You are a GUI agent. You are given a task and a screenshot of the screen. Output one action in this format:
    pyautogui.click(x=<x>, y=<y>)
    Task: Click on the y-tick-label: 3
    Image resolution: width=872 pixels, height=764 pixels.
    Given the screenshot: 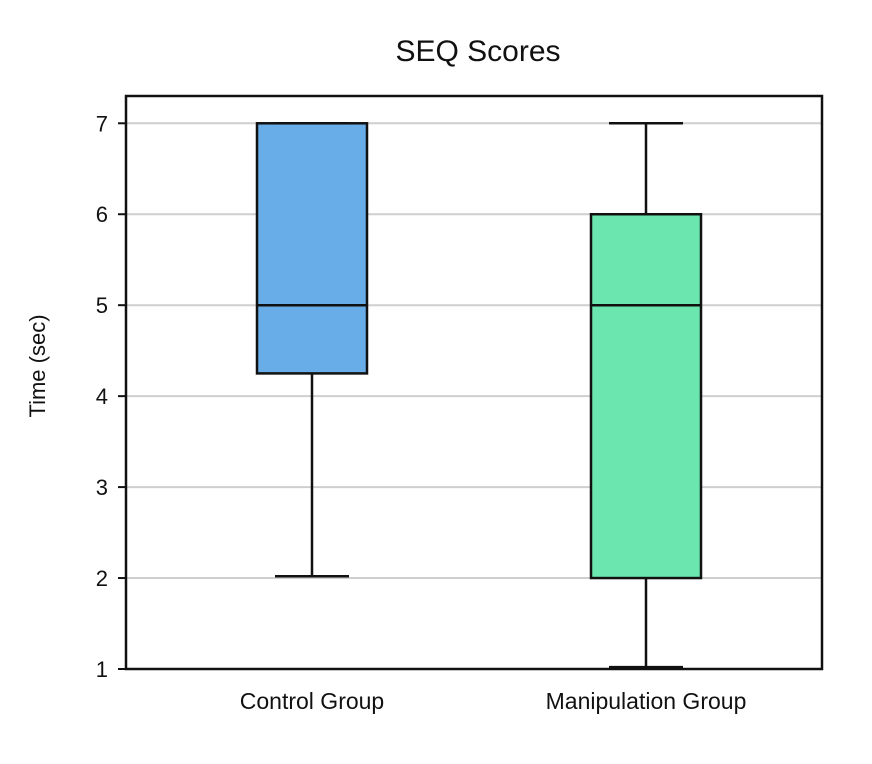 What is the action you would take?
    pyautogui.click(x=102, y=487)
    